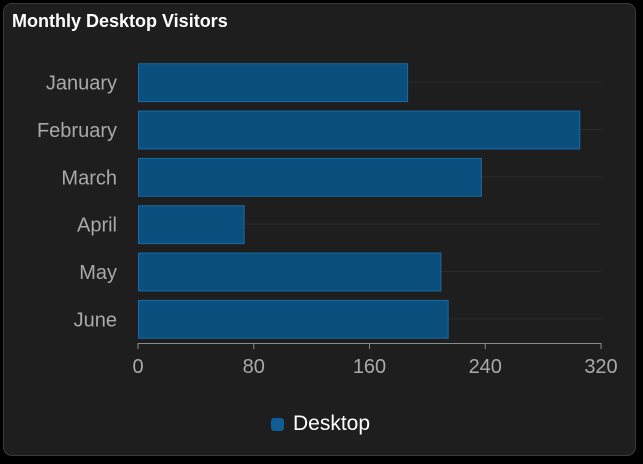  I want to click on chart-title: Monthly Desktop Visitors, so click(120, 21).